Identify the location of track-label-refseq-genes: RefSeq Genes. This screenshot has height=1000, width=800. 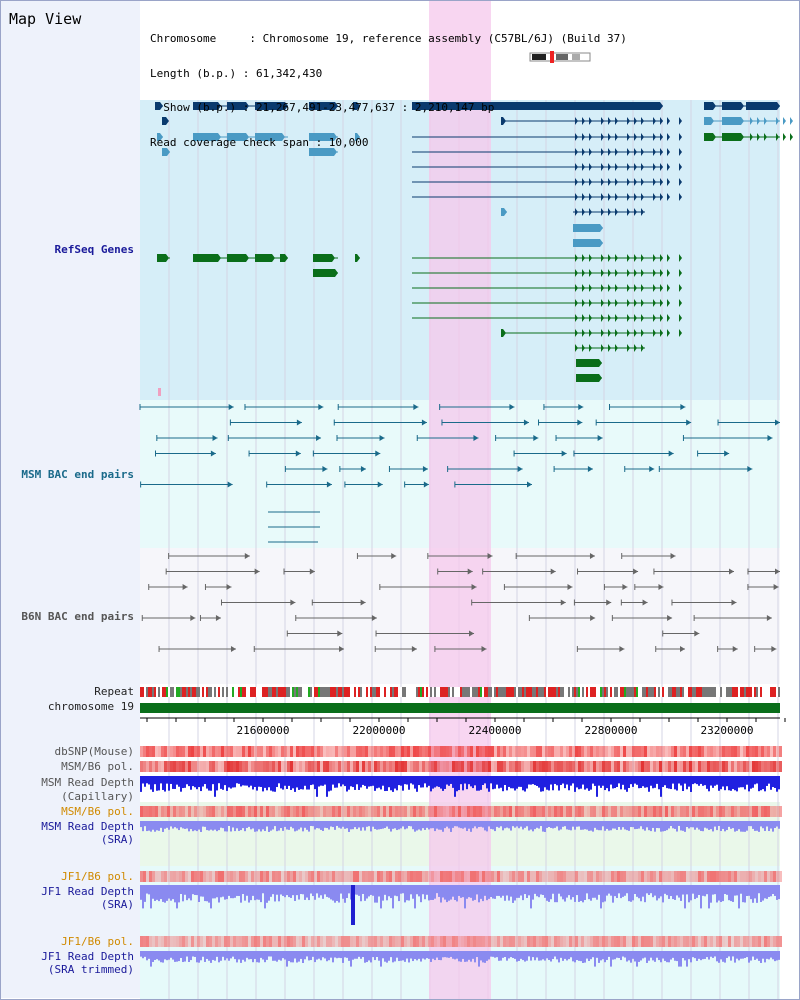
(94, 249).